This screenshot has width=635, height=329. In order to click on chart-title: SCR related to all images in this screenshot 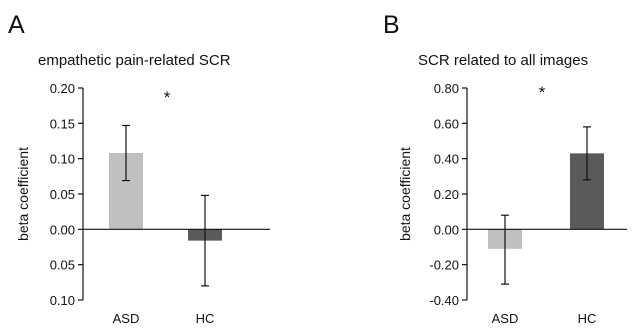, I will do `click(503, 60)`.